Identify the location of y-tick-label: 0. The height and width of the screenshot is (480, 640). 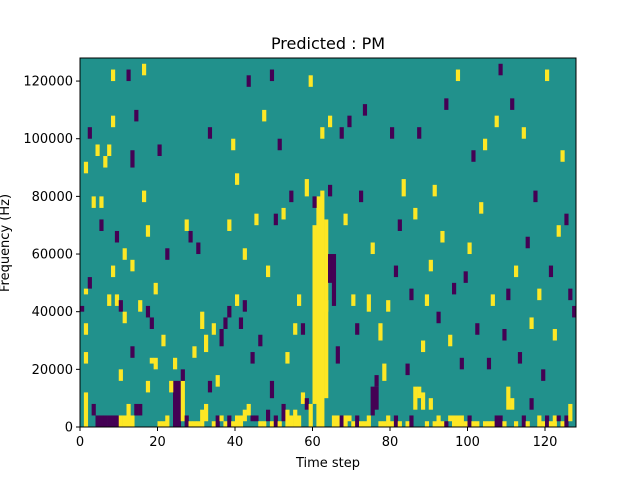
(69, 428).